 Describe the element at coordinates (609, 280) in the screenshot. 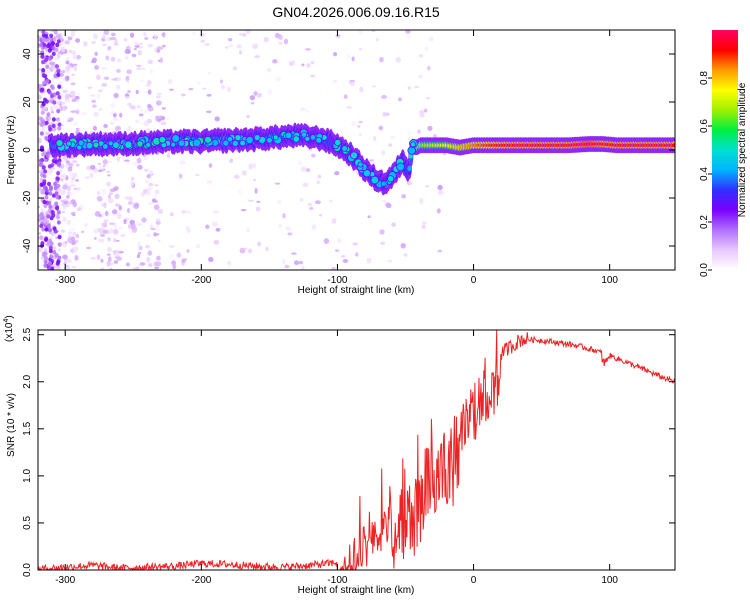

I see `x-tick-label: 100` at that location.